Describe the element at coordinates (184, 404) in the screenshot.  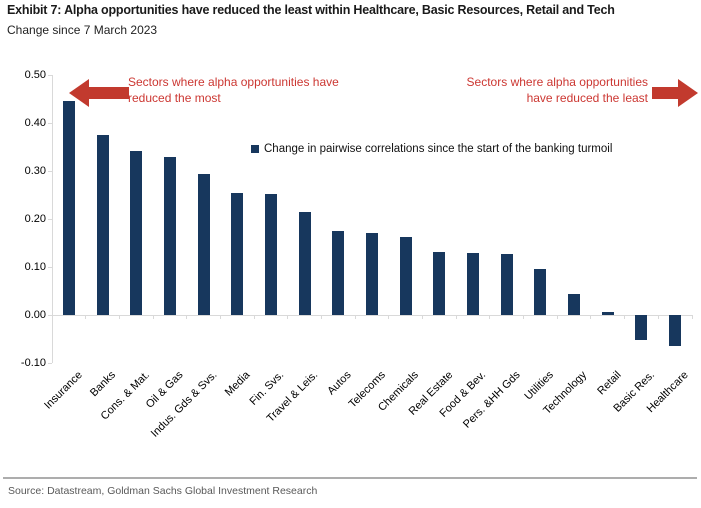
I see `x-tick-label: Indus. Gds & Svs.` at that location.